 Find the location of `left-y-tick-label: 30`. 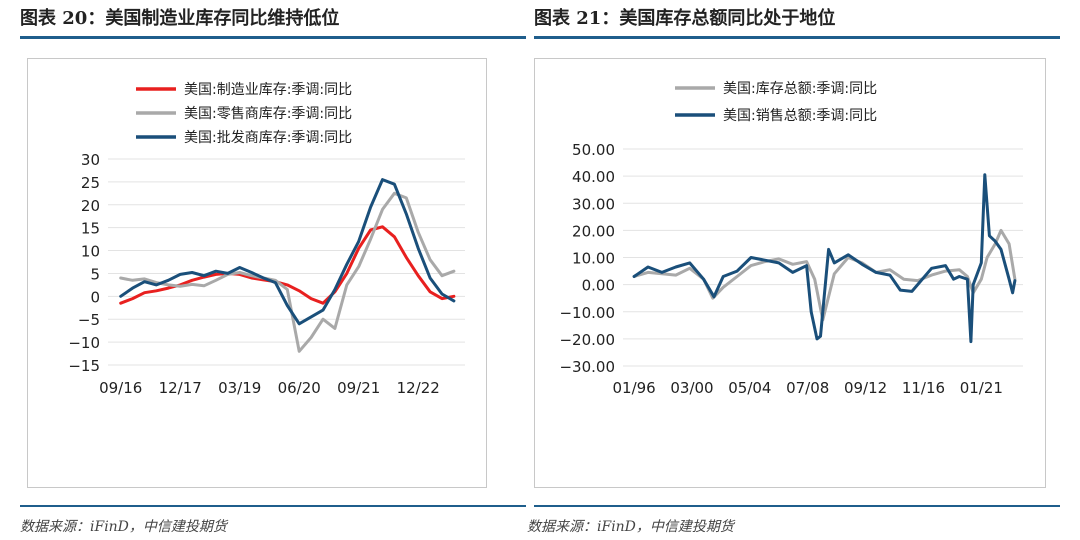

left-y-tick-label: 30 is located at coordinates (90, 160).